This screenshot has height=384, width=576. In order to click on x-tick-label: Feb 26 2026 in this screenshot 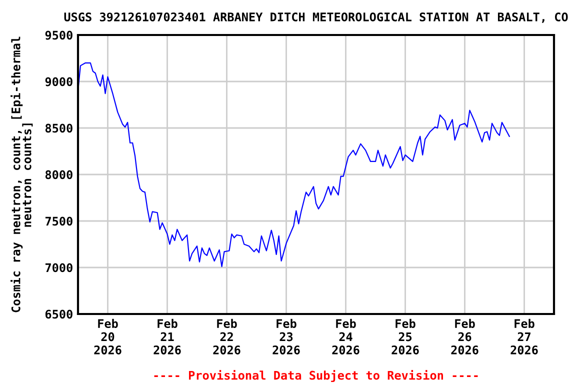, I will do `click(464, 336)`.